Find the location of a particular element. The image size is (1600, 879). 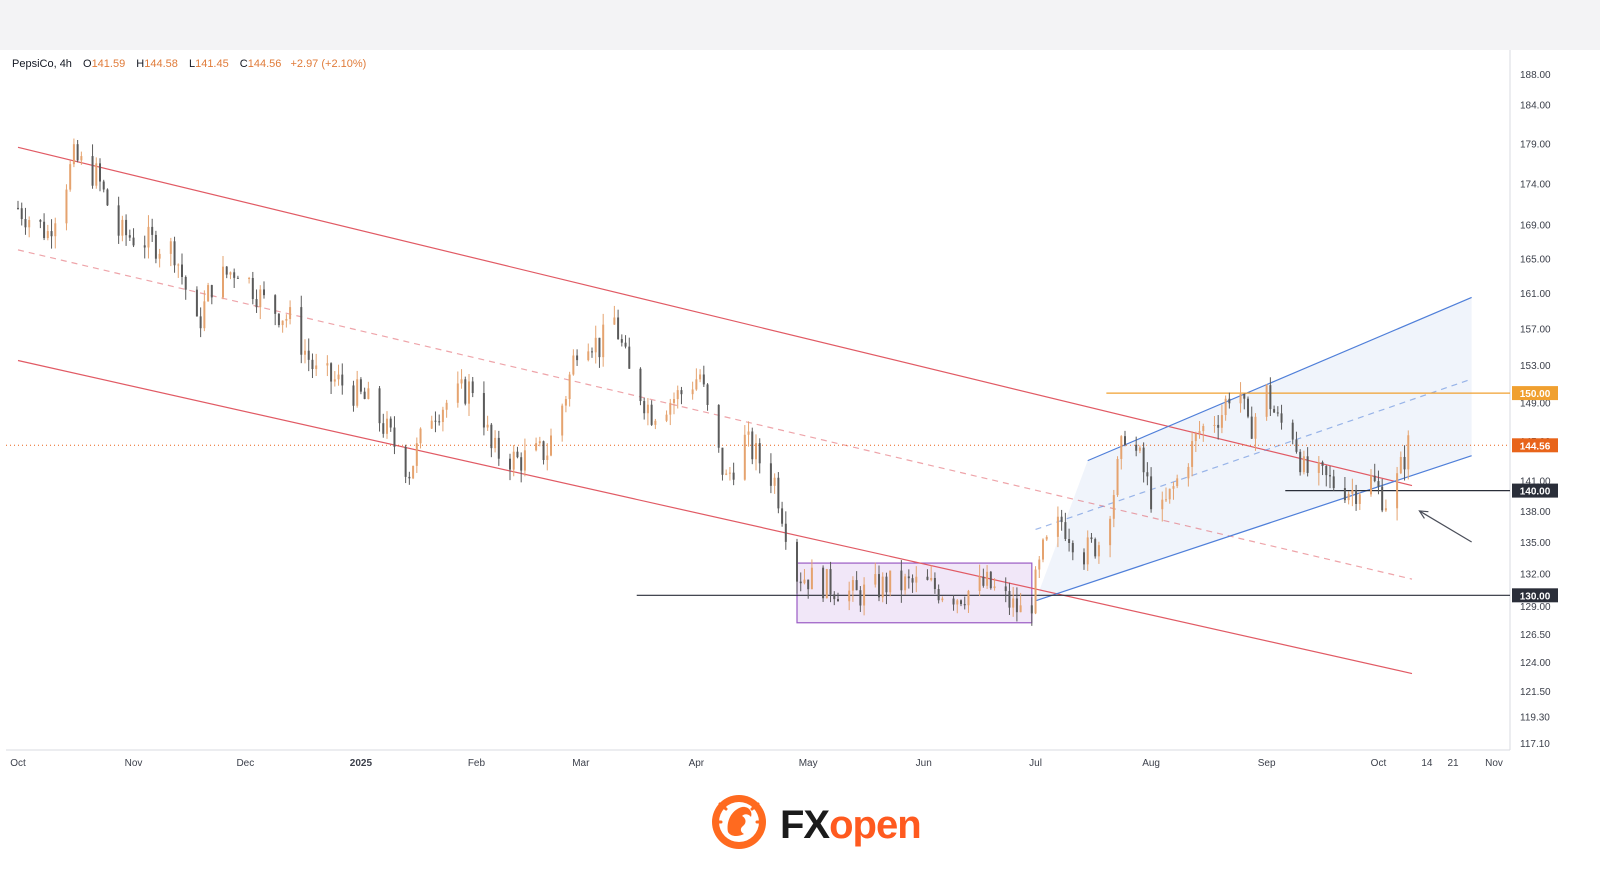

open-label: O is located at coordinates (87, 64).